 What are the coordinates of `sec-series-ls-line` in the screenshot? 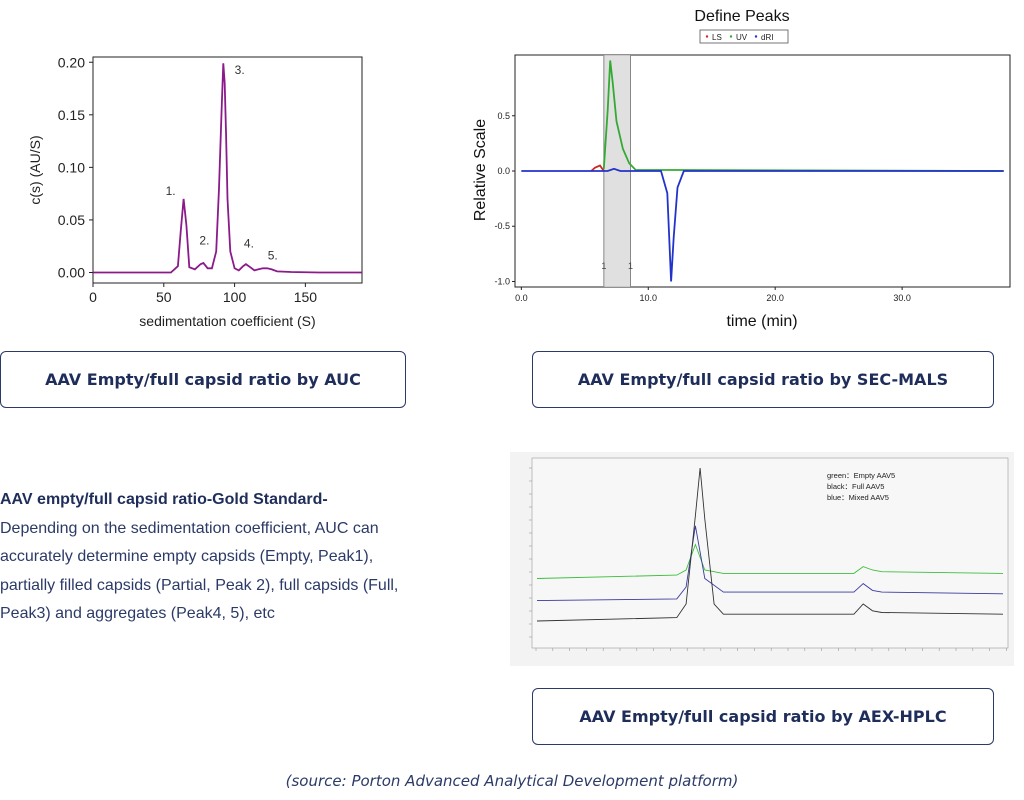 It's located at (597, 168).